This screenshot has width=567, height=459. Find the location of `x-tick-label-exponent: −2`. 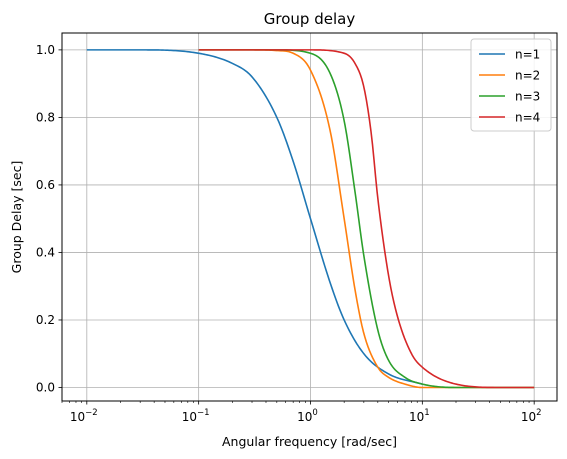

x-tick-label-exponent: −2 is located at coordinates (91, 413).